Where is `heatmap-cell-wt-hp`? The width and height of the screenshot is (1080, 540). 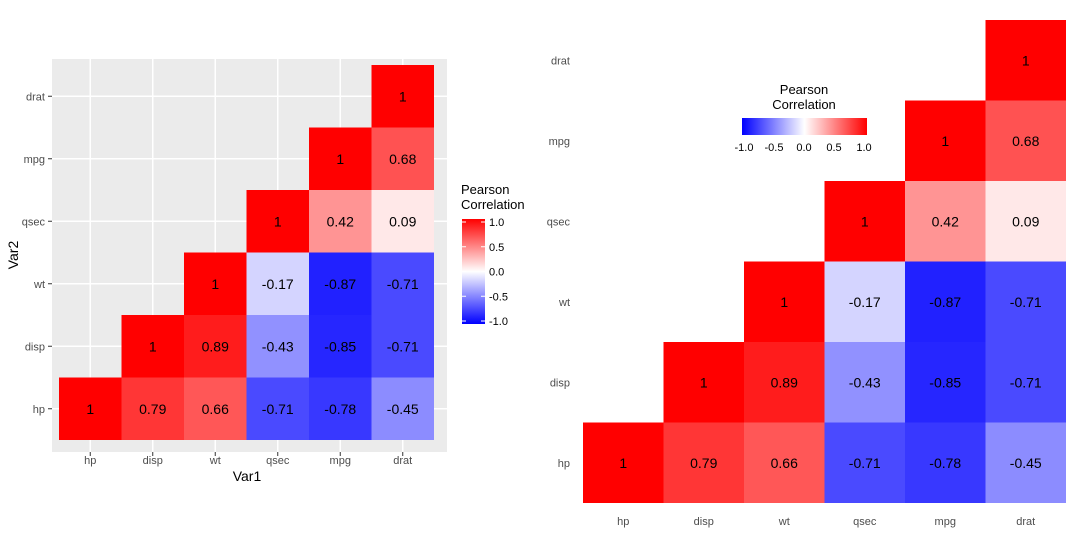
heatmap-cell-wt-hp is located at coordinates (215, 408).